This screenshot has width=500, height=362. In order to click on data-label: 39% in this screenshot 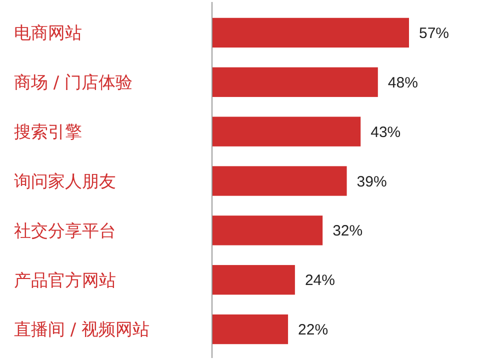, I will do `click(371, 181)`.